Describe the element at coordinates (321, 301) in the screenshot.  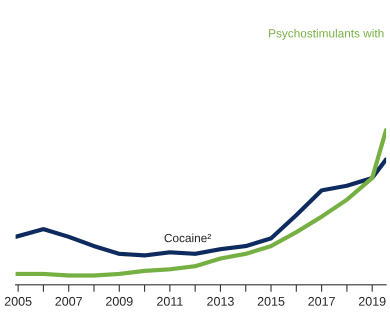
I see `x-tick-label: 2017` at that location.